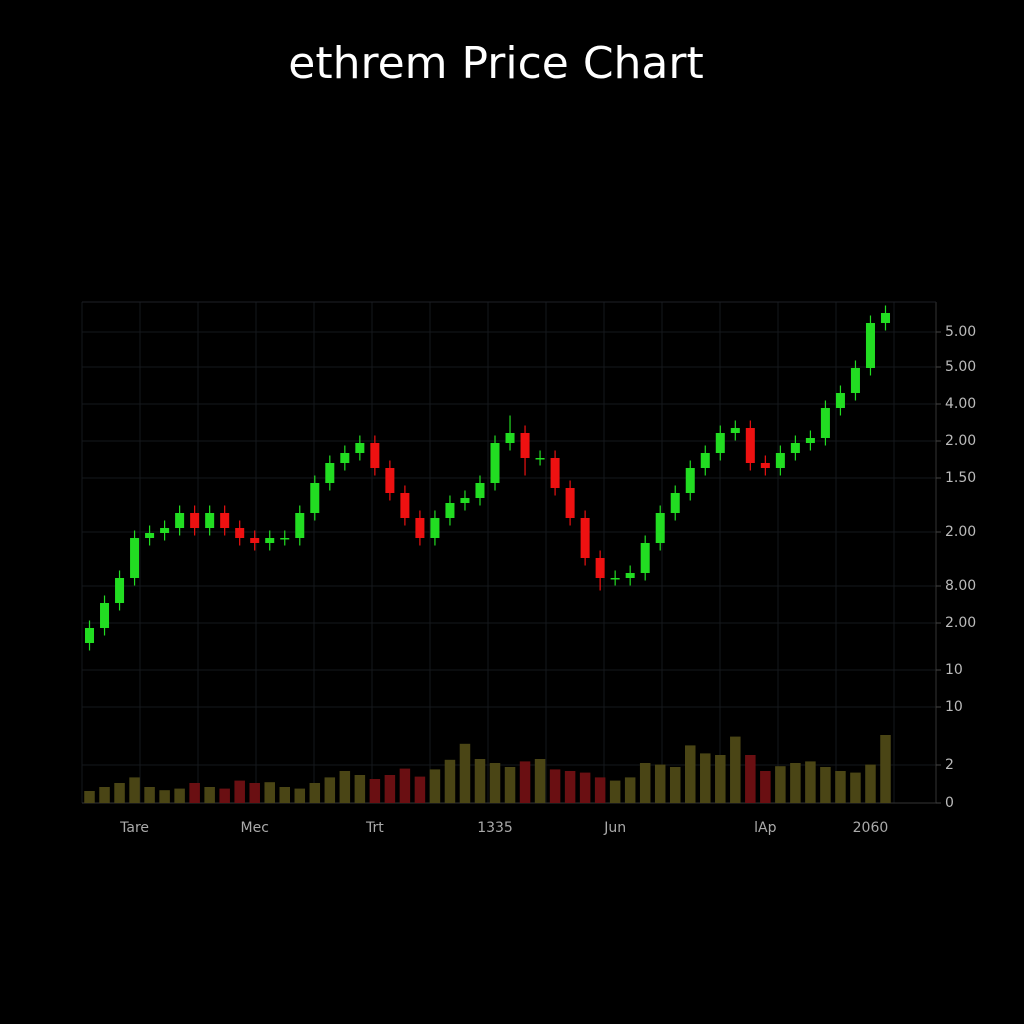  What do you see at coordinates (374, 828) in the screenshot?
I see `x-tick-label: Trt` at bounding box center [374, 828].